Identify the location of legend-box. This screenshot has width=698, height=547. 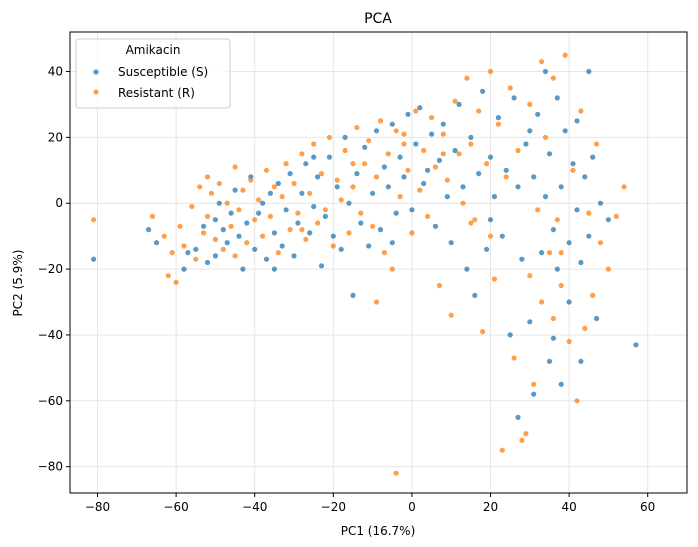
(153, 73).